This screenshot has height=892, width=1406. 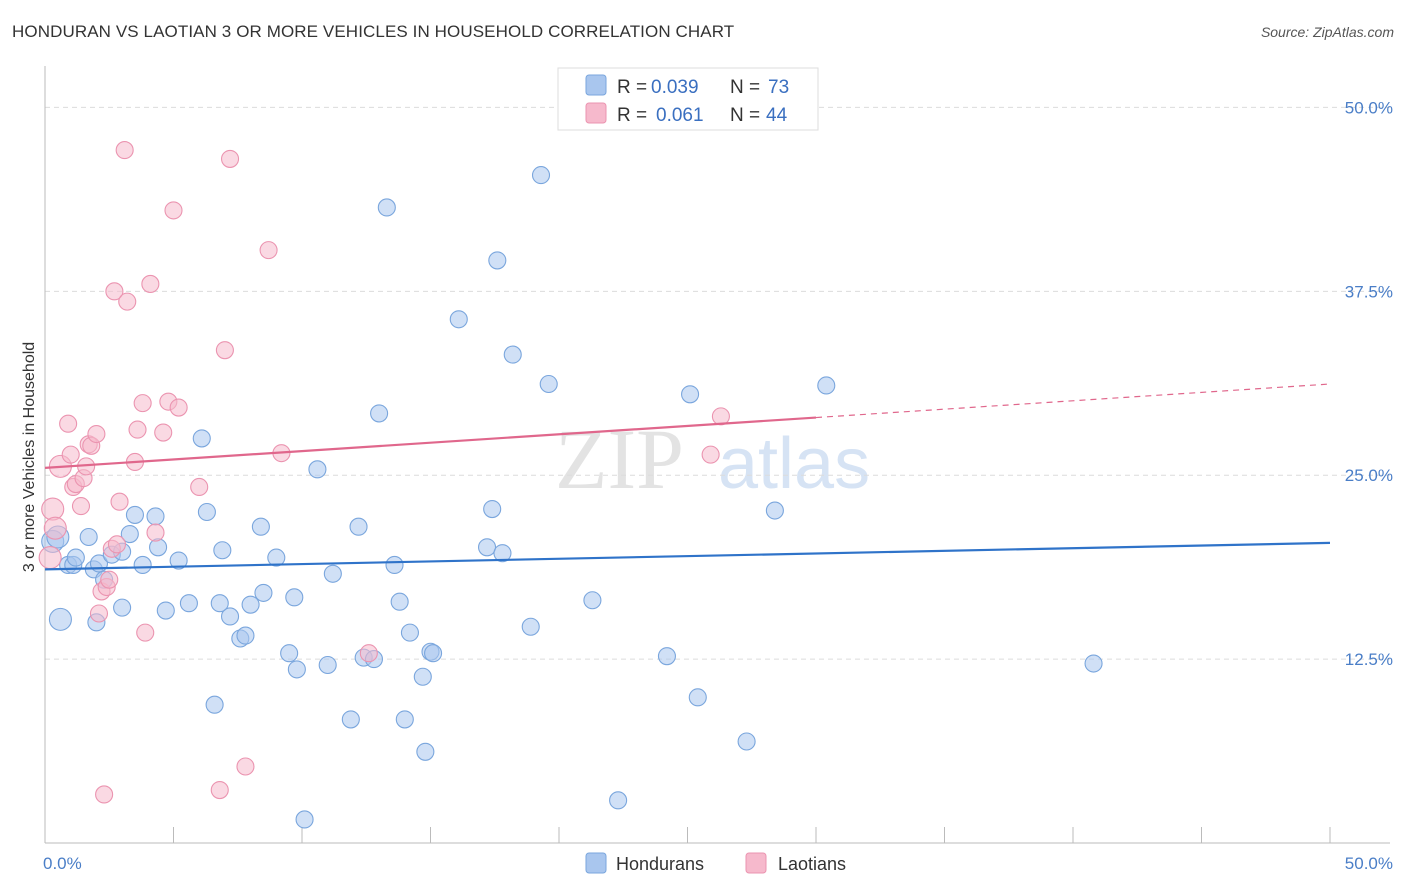 What do you see at coordinates (745, 115) in the screenshot?
I see `legend-n-label-laotians: N =` at bounding box center [745, 115].